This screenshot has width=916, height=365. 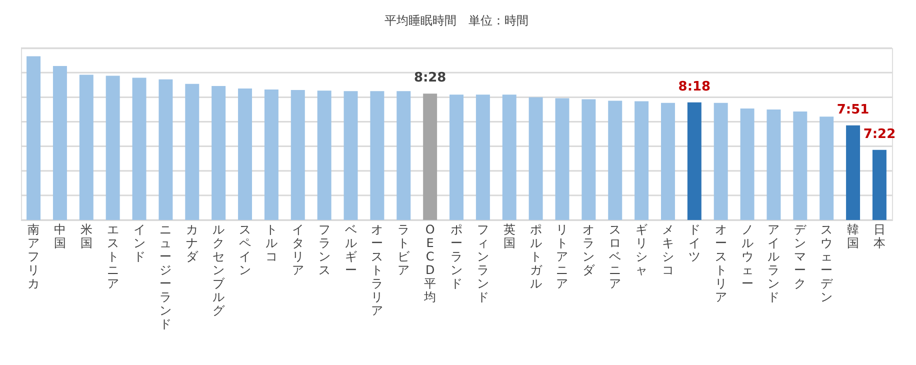 I want to click on x-tick-label: メキシコ, so click(x=668, y=249).